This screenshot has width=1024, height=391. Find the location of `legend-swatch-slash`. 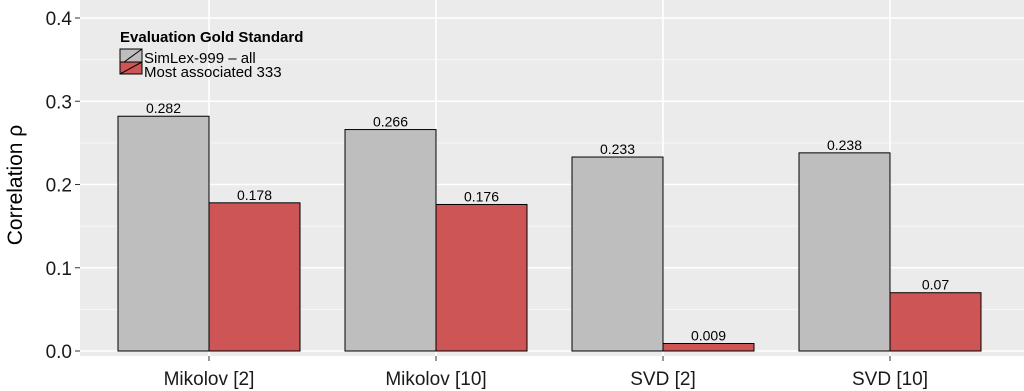

legend-swatch-slash is located at coordinates (131, 68).